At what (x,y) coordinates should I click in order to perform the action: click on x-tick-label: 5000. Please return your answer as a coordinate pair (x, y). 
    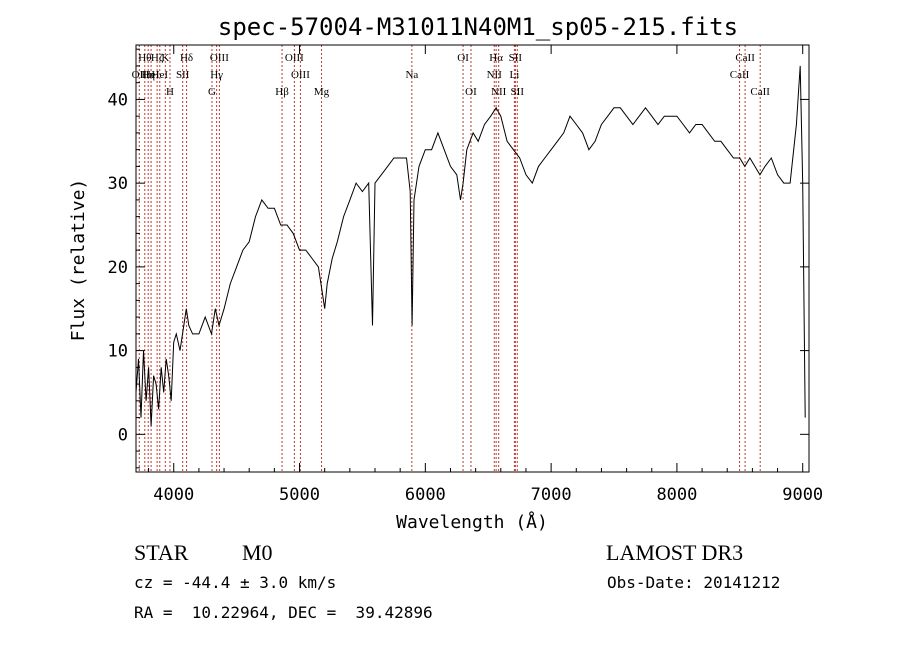
    Looking at the image, I should click on (299, 495).